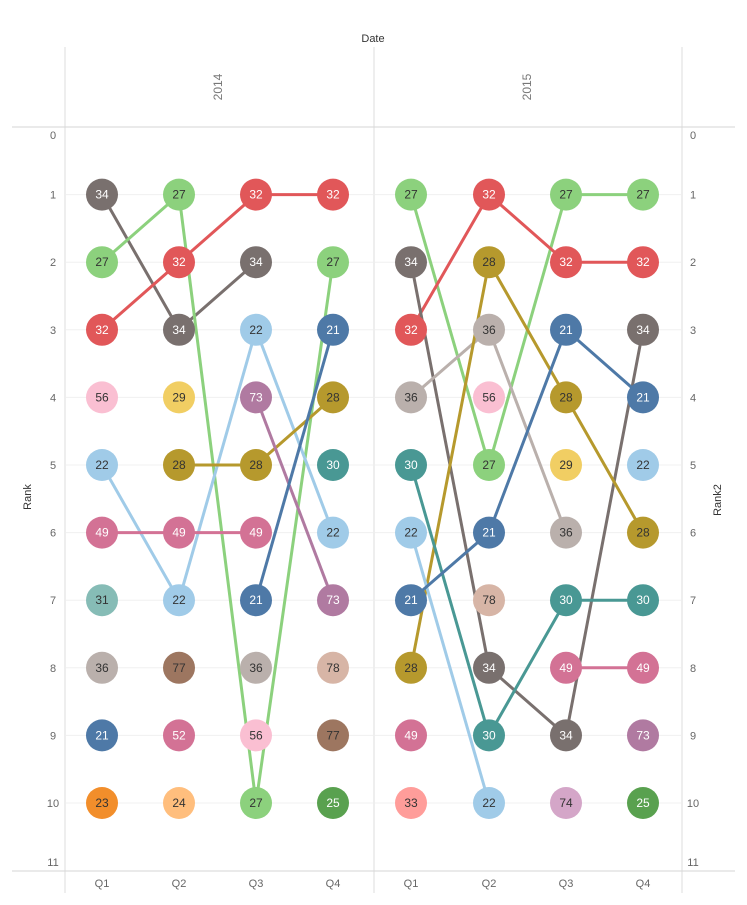  I want to click on marker-label: 33, so click(411, 803).